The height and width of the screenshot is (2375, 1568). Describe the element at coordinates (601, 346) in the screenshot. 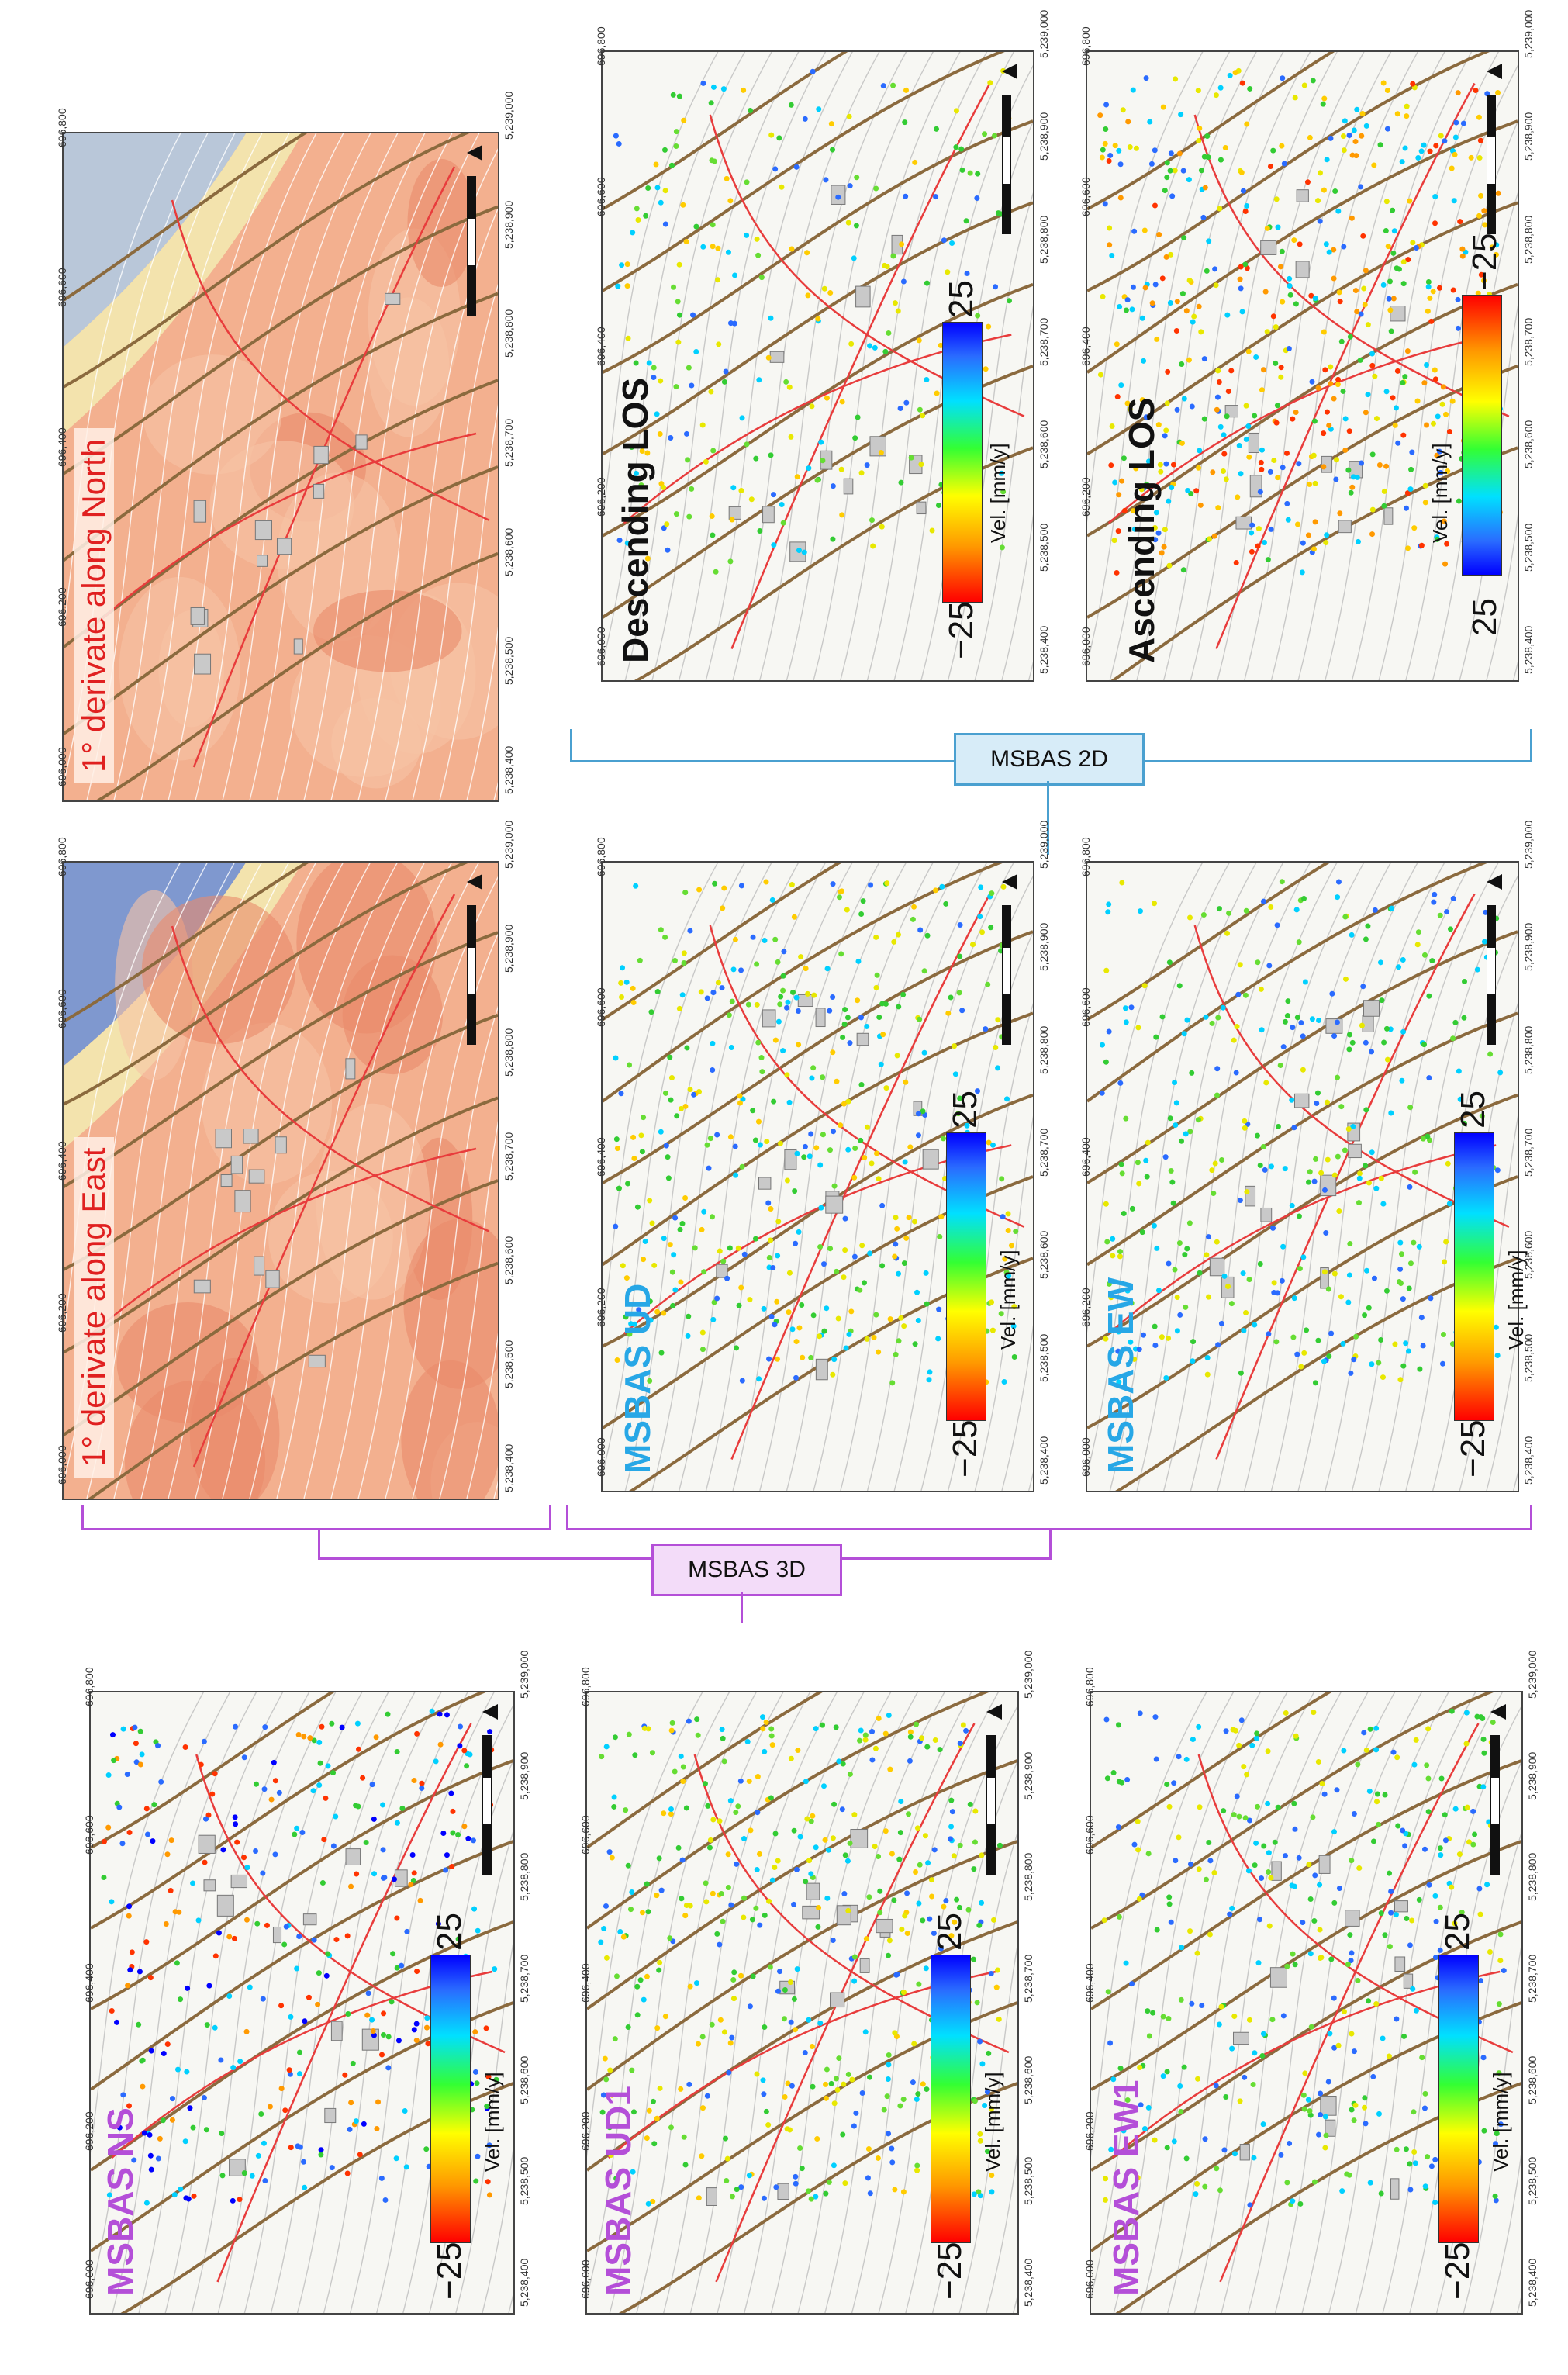

I see `easting-label: 696,400` at that location.